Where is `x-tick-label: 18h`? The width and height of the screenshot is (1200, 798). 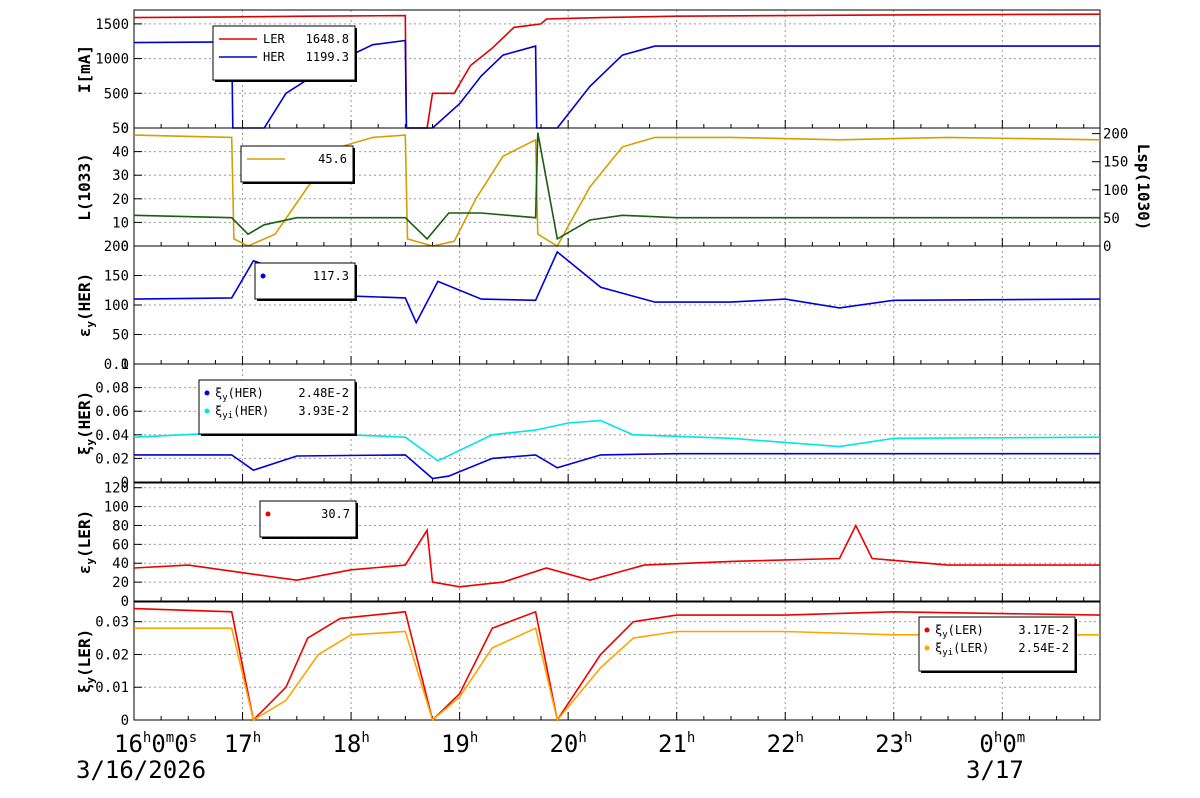 x-tick-label: 18h is located at coordinates (350, 744).